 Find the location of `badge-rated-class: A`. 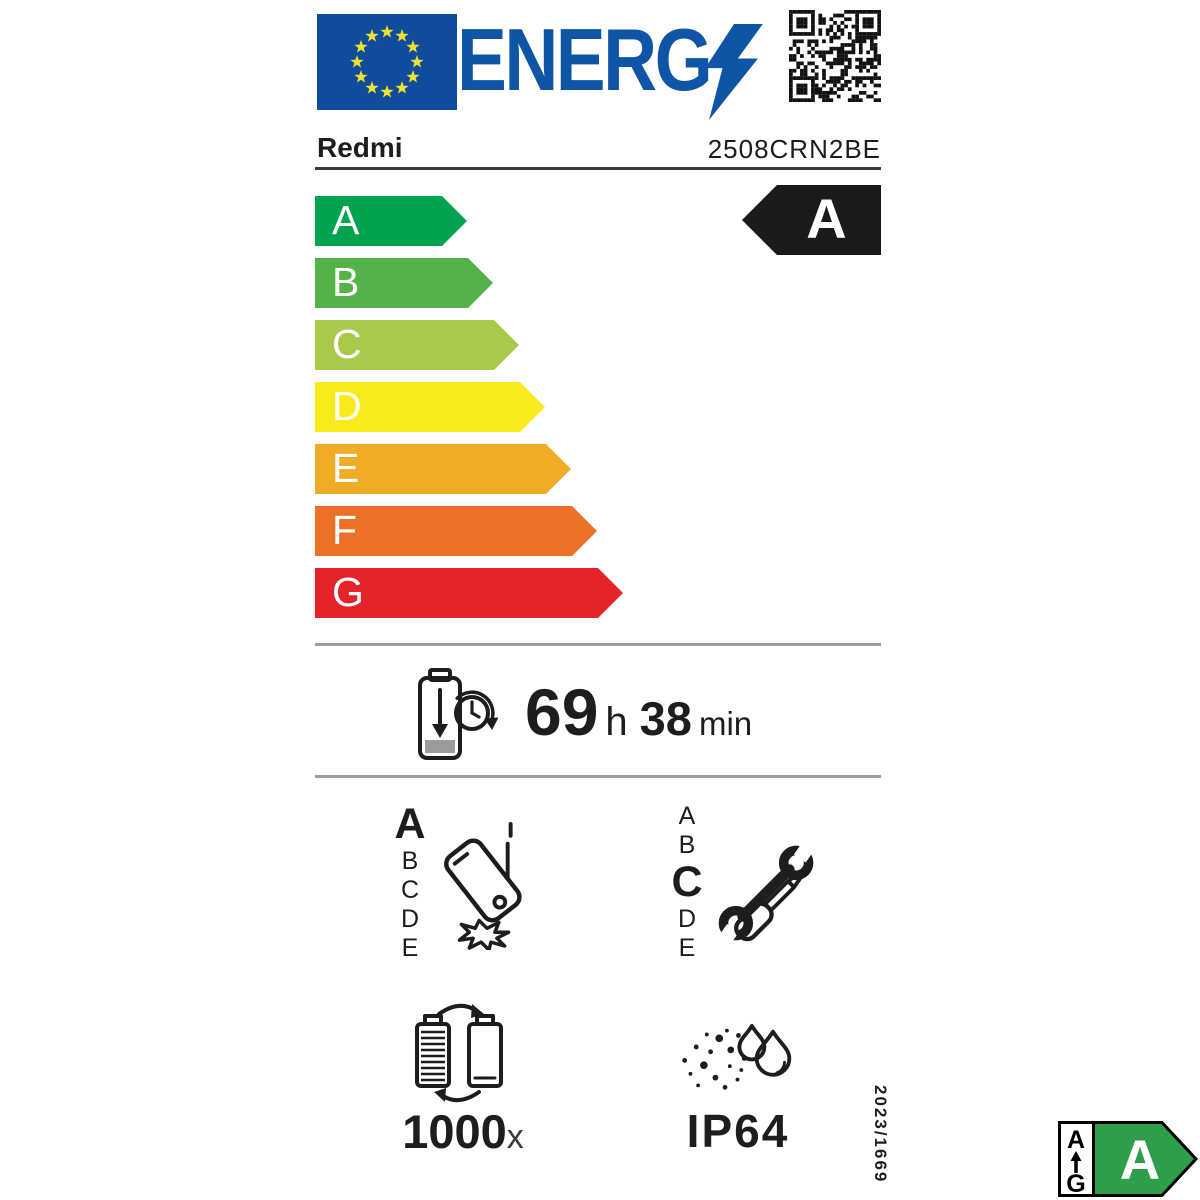

badge-rated-class: A is located at coordinates (1140, 1159).